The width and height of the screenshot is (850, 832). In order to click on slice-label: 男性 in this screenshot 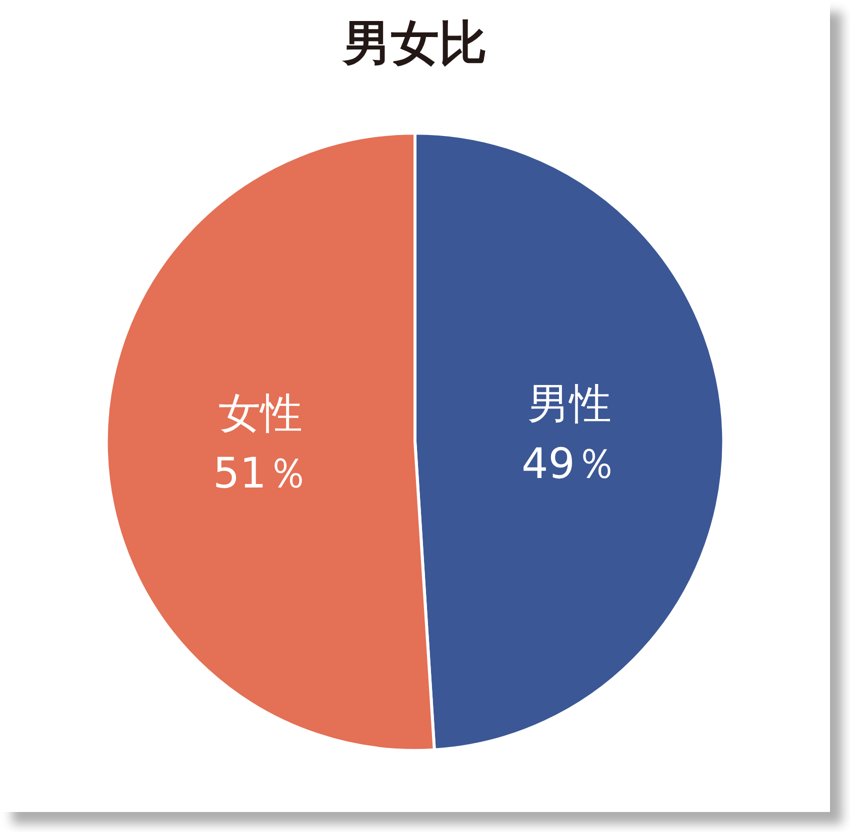, I will do `click(569, 403)`.